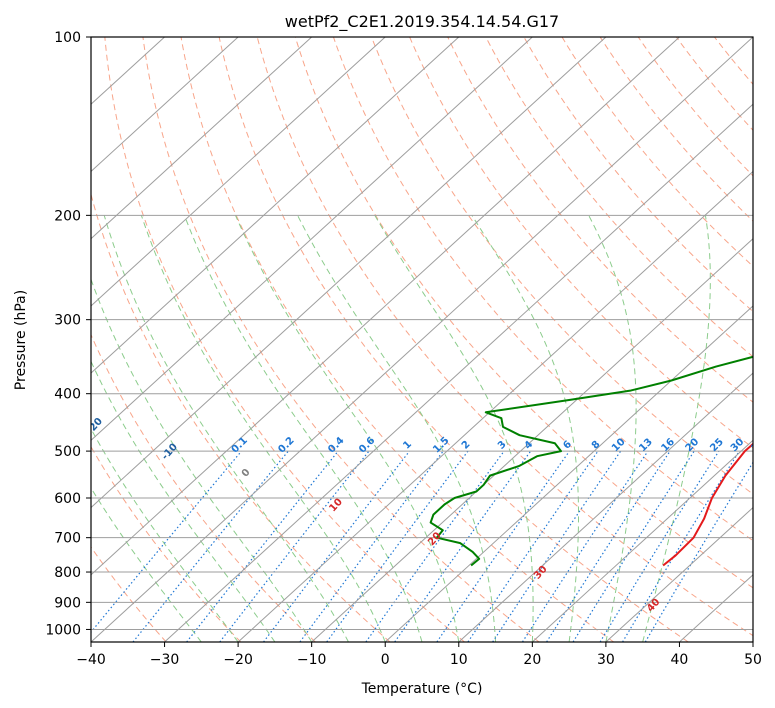 The height and width of the screenshot is (708, 775). I want to click on y-tick-label: 800, so click(67, 573).